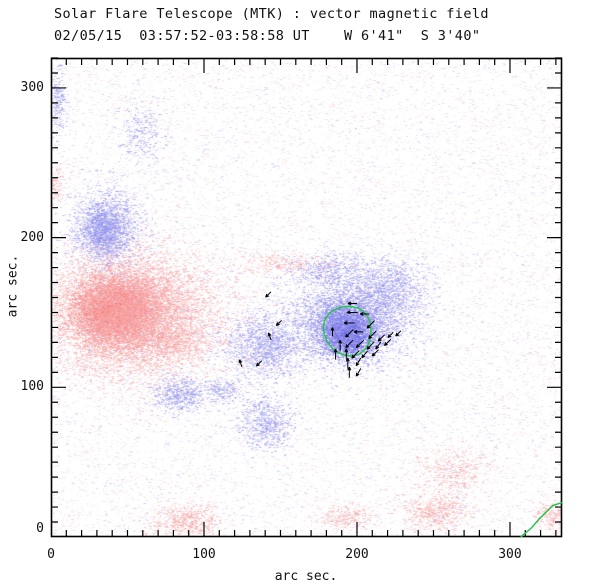 The image size is (612, 585). Describe the element at coordinates (204, 554) in the screenshot. I see `x-tick-label-1: 100` at that location.